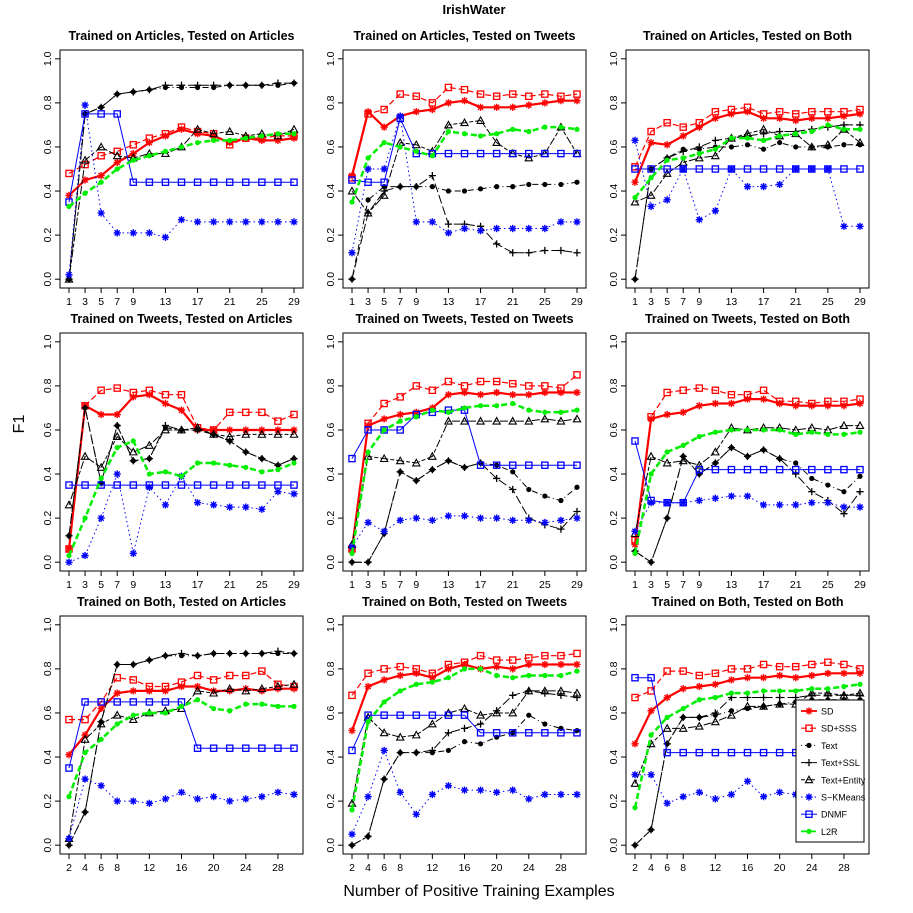  I want to click on x-tick-label: 29, so click(860, 585).